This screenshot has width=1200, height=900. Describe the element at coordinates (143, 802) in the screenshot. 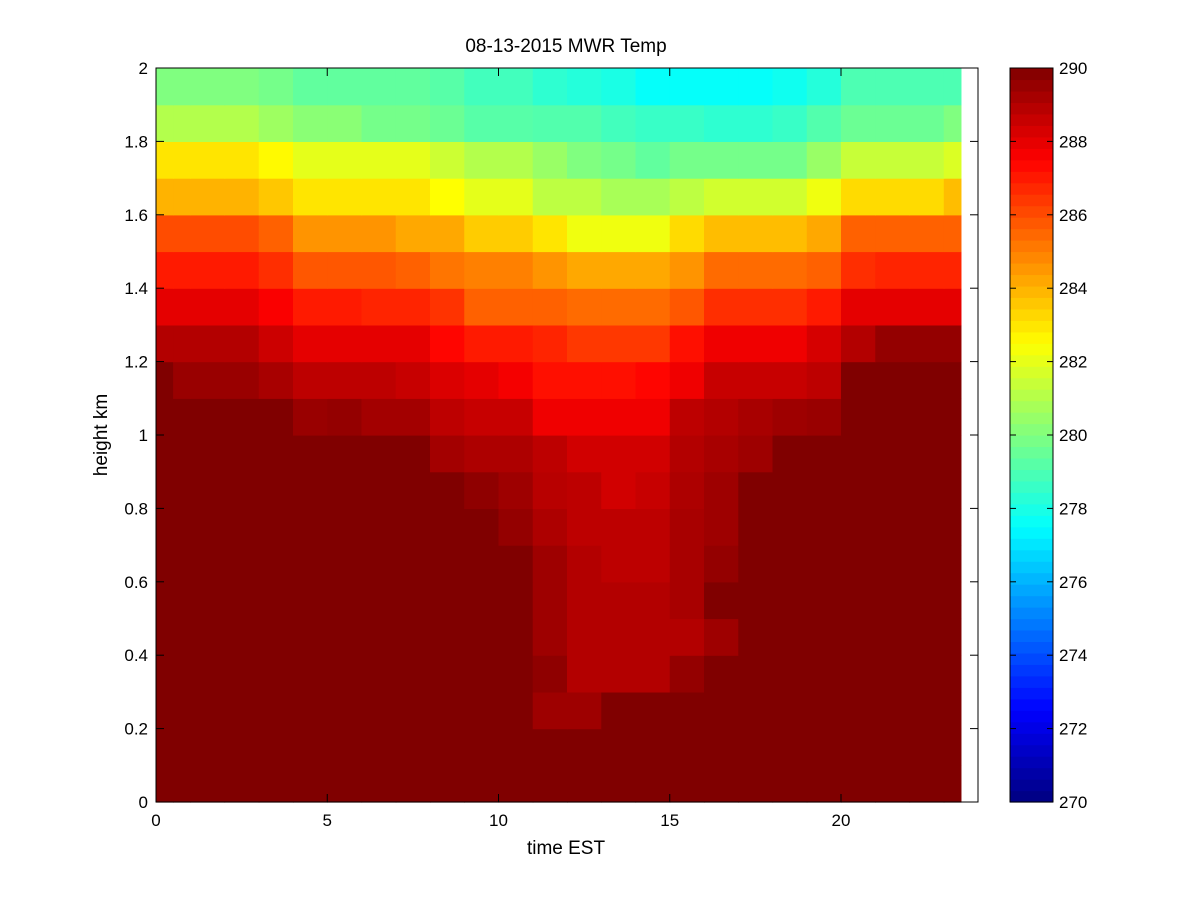

I see `y-tick-label: 0` at that location.